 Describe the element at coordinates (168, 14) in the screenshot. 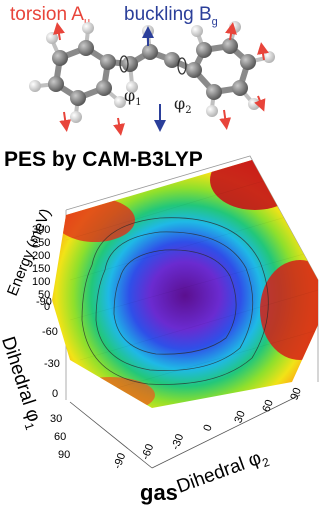

I see `buckling-label: buckling B` at that location.